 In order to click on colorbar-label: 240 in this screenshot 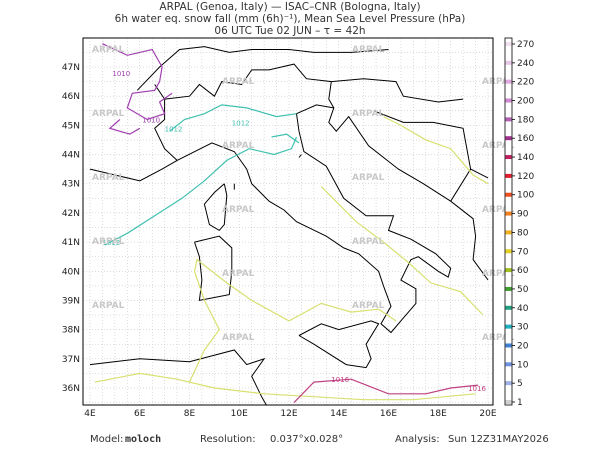, I will do `click(525, 64)`.